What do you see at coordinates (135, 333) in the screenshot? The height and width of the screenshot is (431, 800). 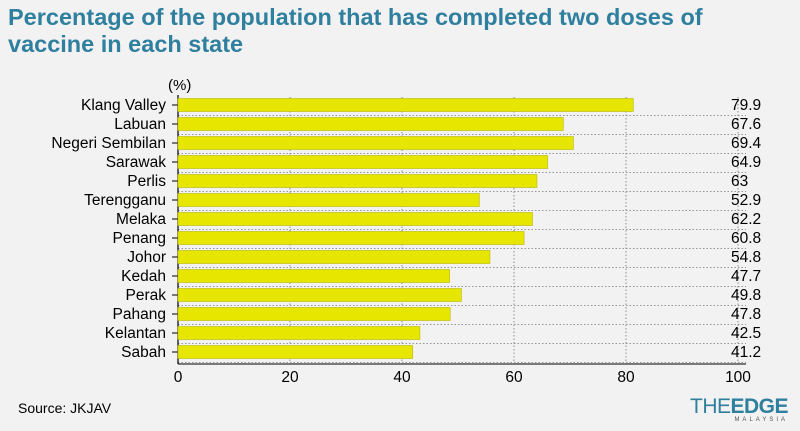 I see `category-label: Kelantan` at bounding box center [135, 333].